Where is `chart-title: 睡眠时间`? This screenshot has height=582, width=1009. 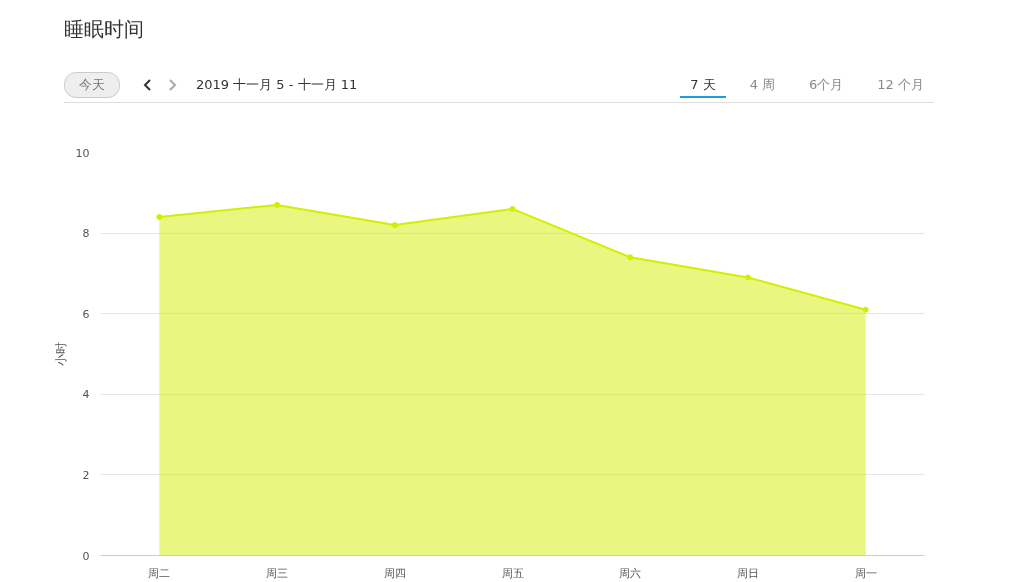 chart-title: 睡眠时间 is located at coordinates (104, 29).